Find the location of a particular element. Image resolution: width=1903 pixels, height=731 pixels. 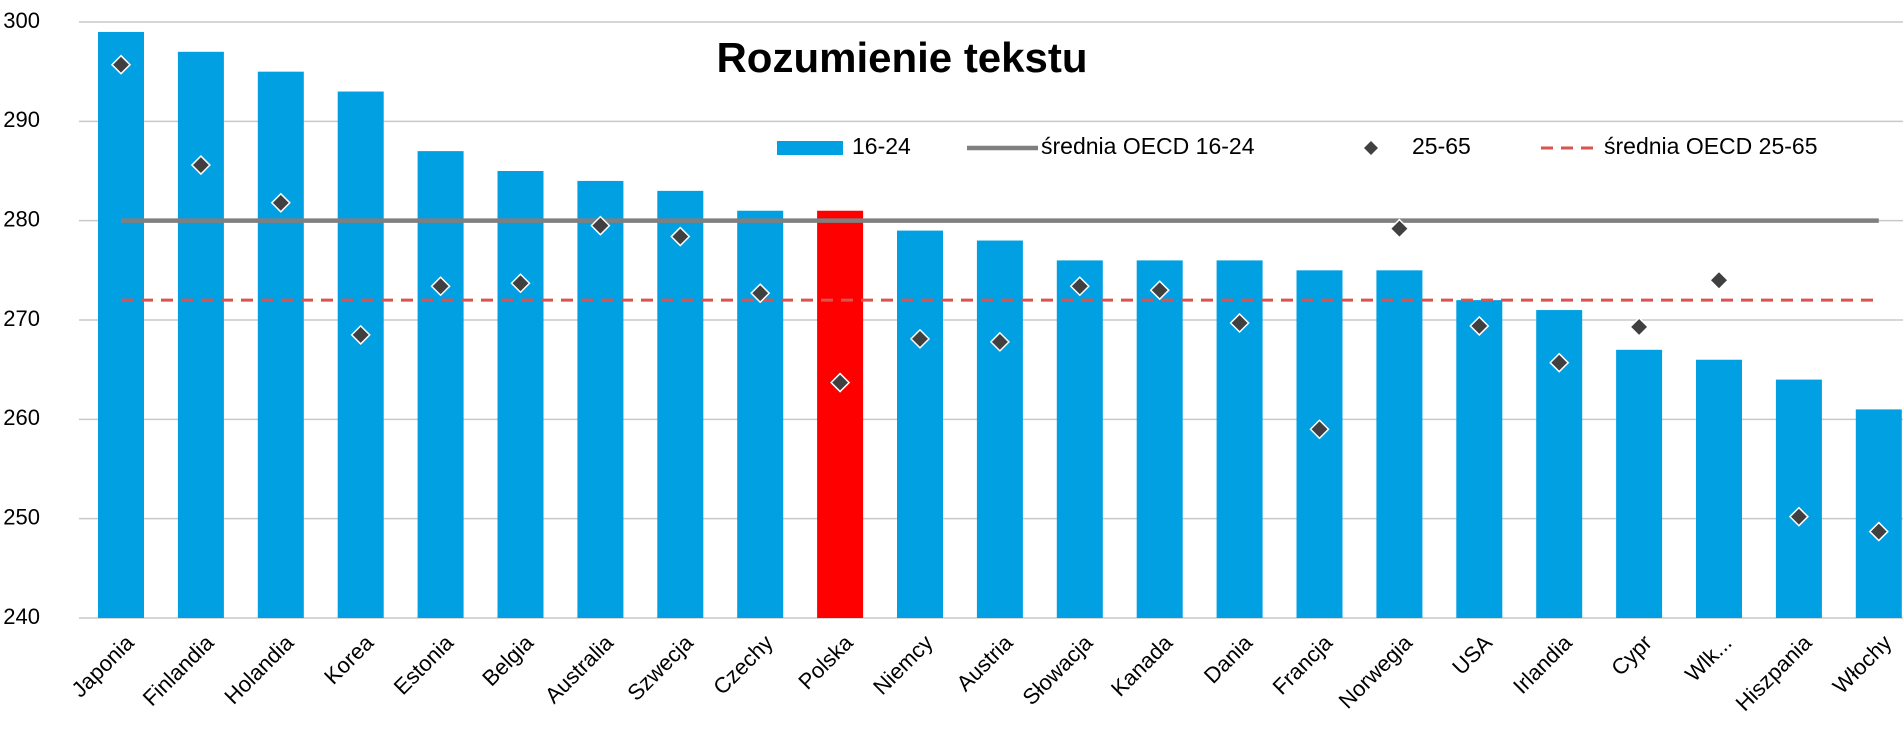

x-tick-label: Irlandia is located at coordinates (1542, 663).